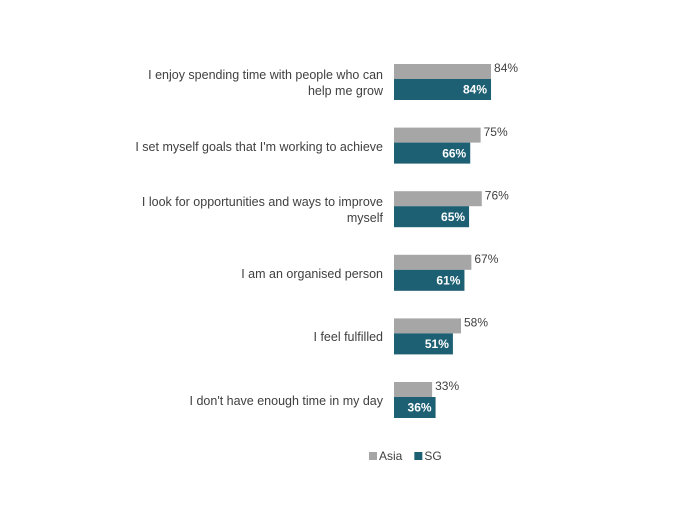 This screenshot has width=693, height=523. Describe the element at coordinates (476, 323) in the screenshot. I see `value-label: 58%` at that location.